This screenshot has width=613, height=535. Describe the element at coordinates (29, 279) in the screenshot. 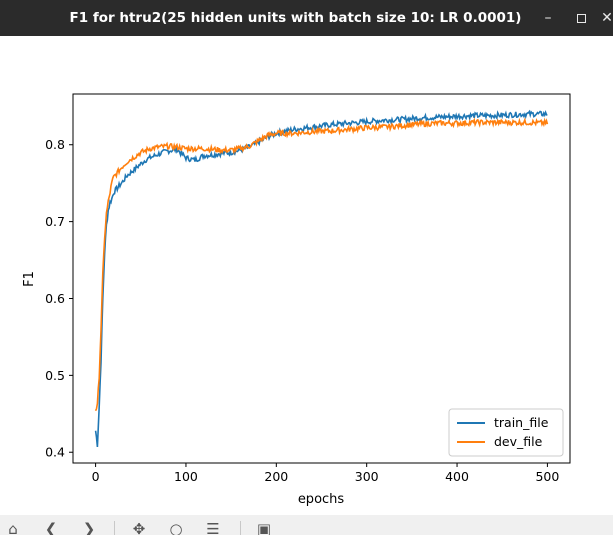

I see `y-axis-label: F1` at that location.